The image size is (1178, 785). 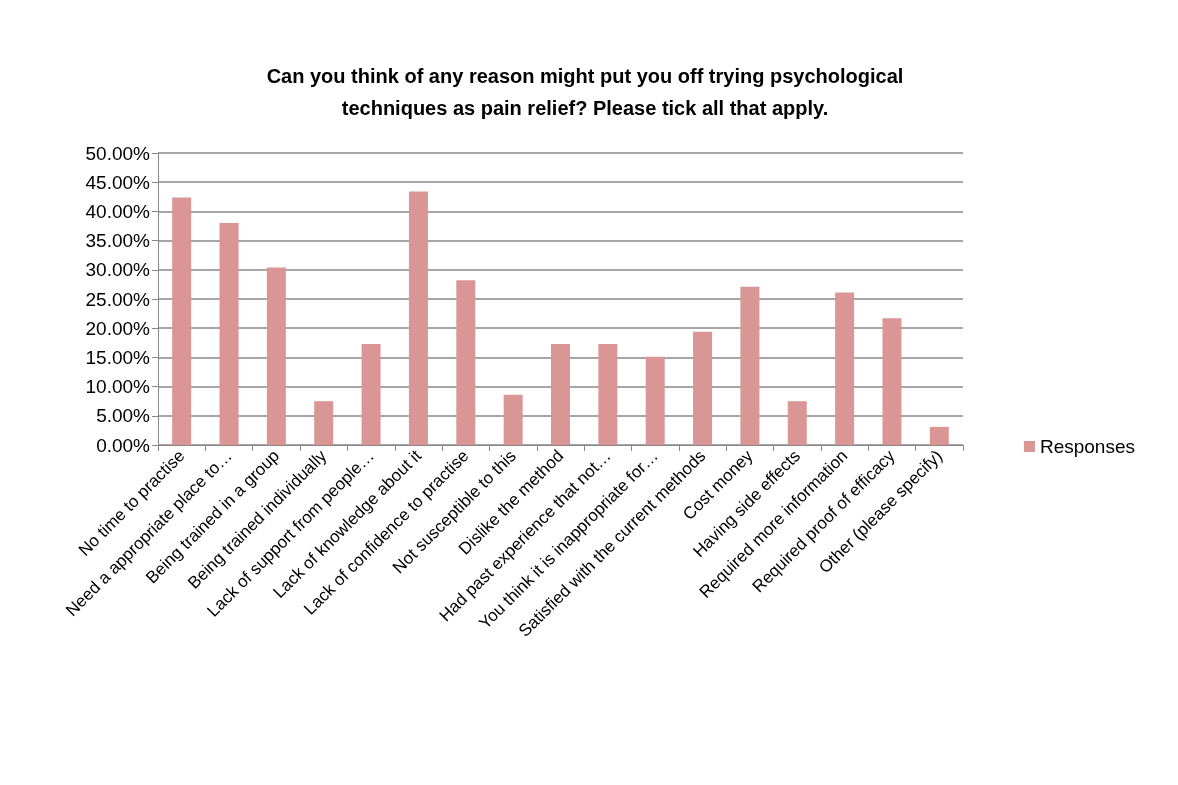 I want to click on y-tick-label: 25.00%, so click(x=118, y=299).